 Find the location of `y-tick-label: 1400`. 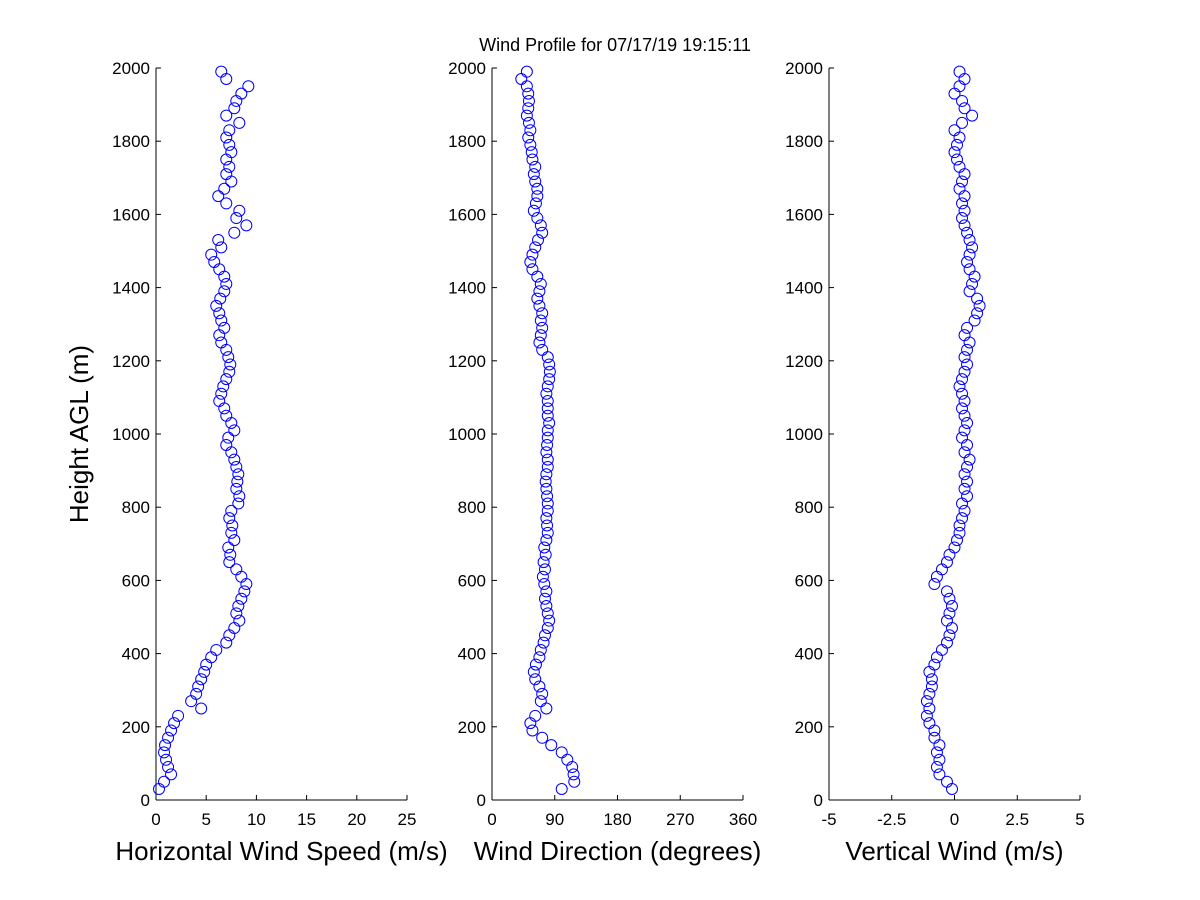

y-tick-label: 1400 is located at coordinates (467, 288).